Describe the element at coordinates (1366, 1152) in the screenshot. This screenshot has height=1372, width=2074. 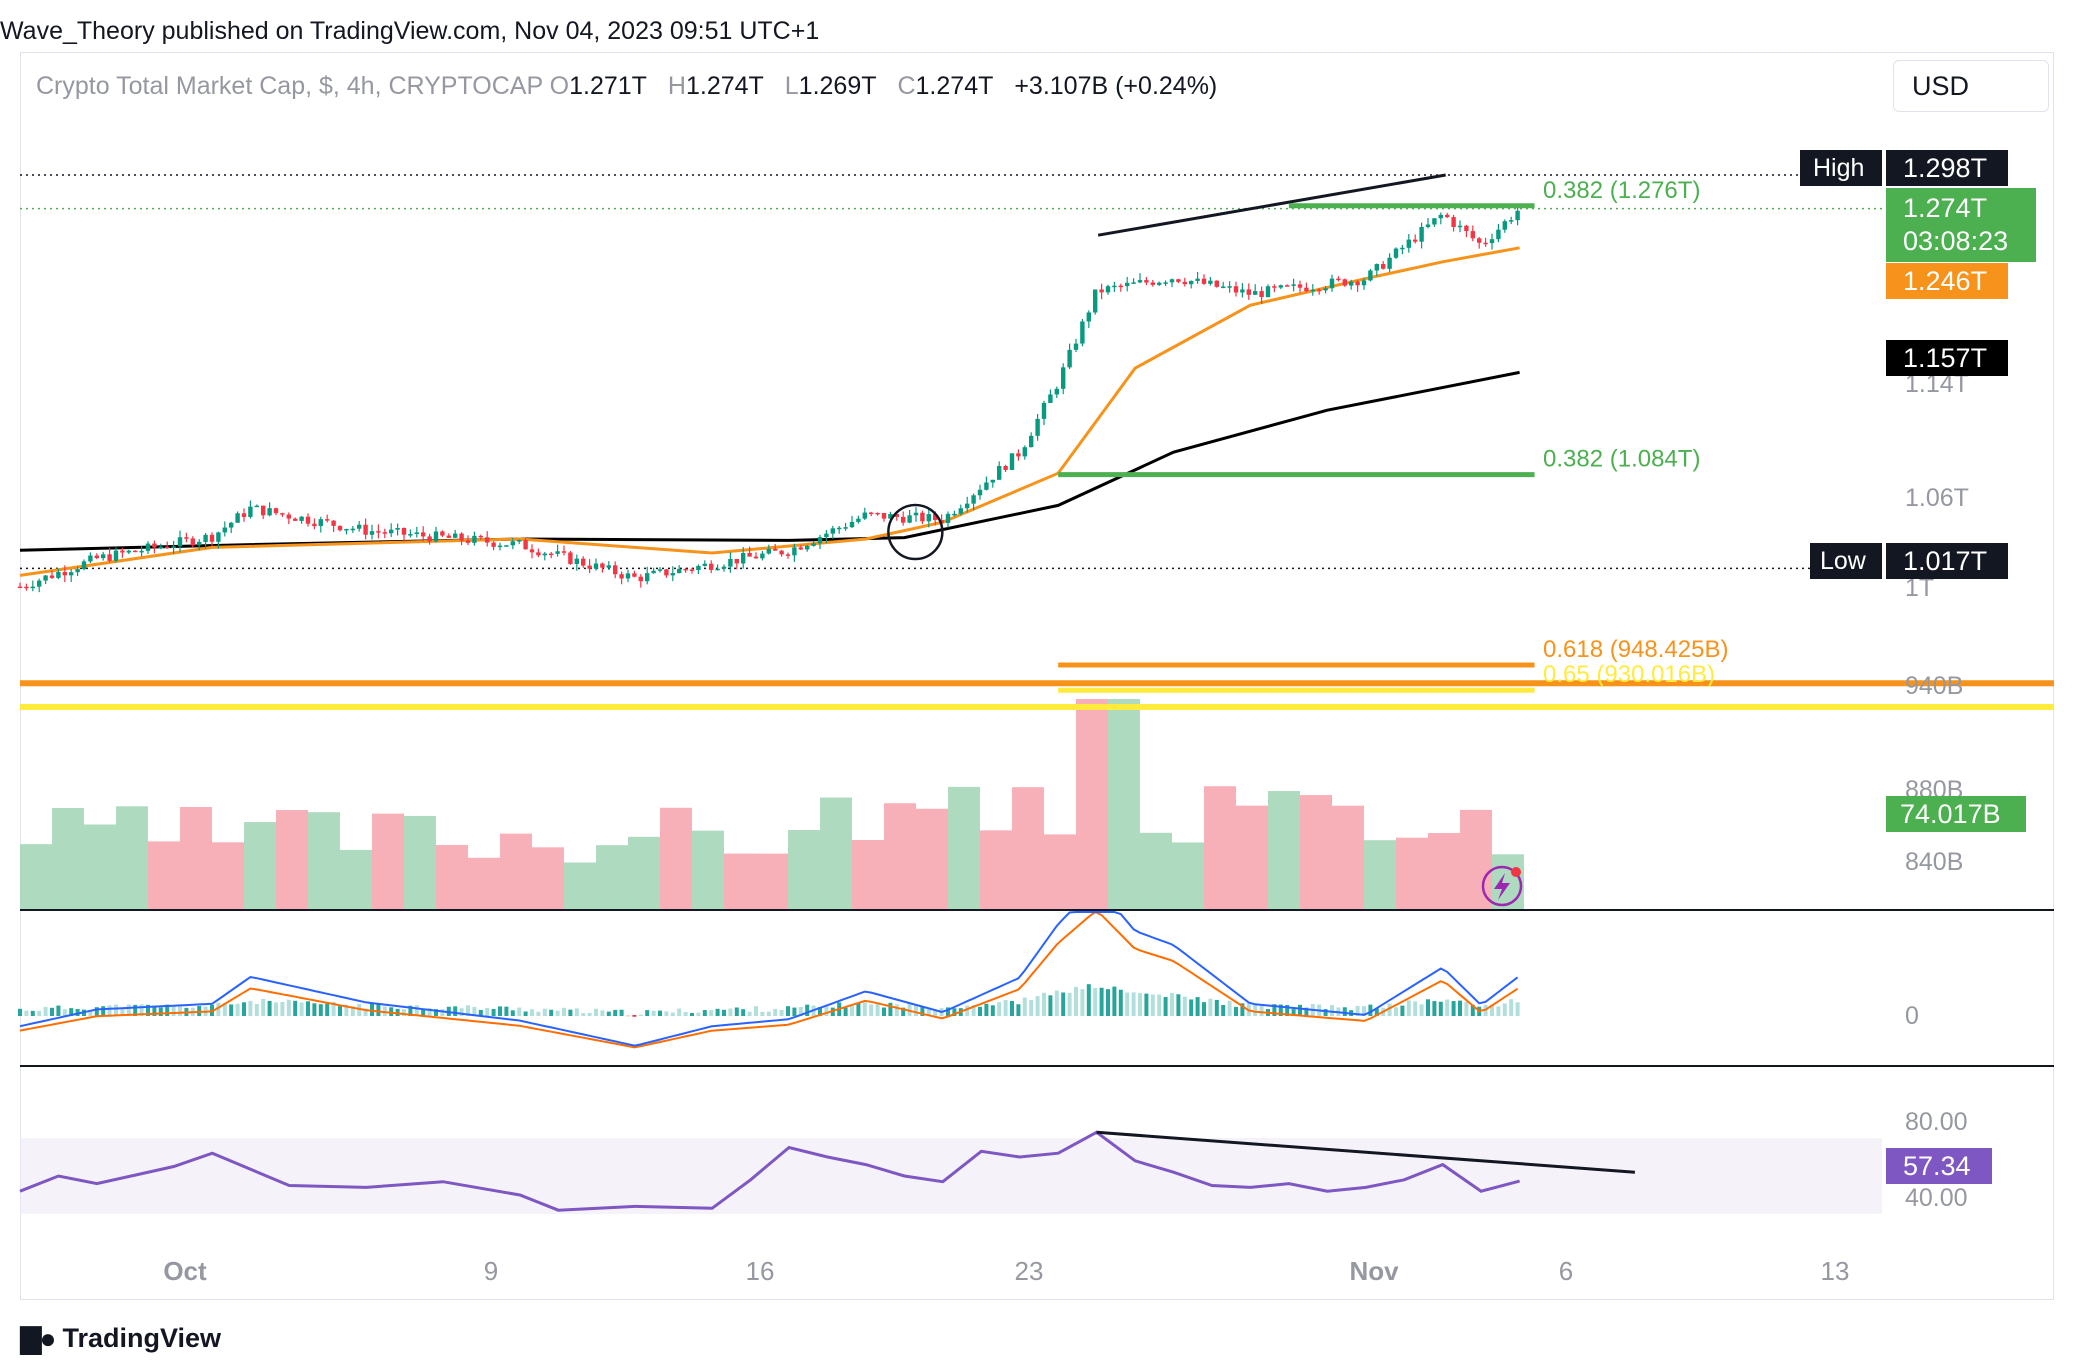
I see `rsi-trendline` at that location.